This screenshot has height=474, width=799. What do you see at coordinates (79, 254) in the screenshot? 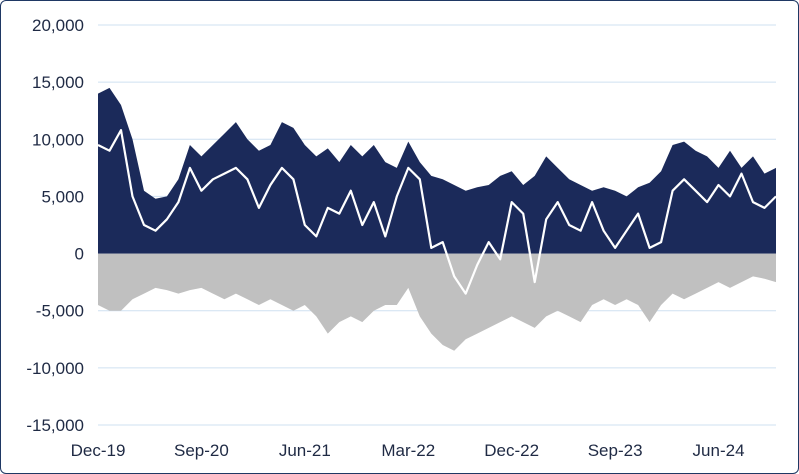
I see `y-tick-label: 0` at bounding box center [79, 254].